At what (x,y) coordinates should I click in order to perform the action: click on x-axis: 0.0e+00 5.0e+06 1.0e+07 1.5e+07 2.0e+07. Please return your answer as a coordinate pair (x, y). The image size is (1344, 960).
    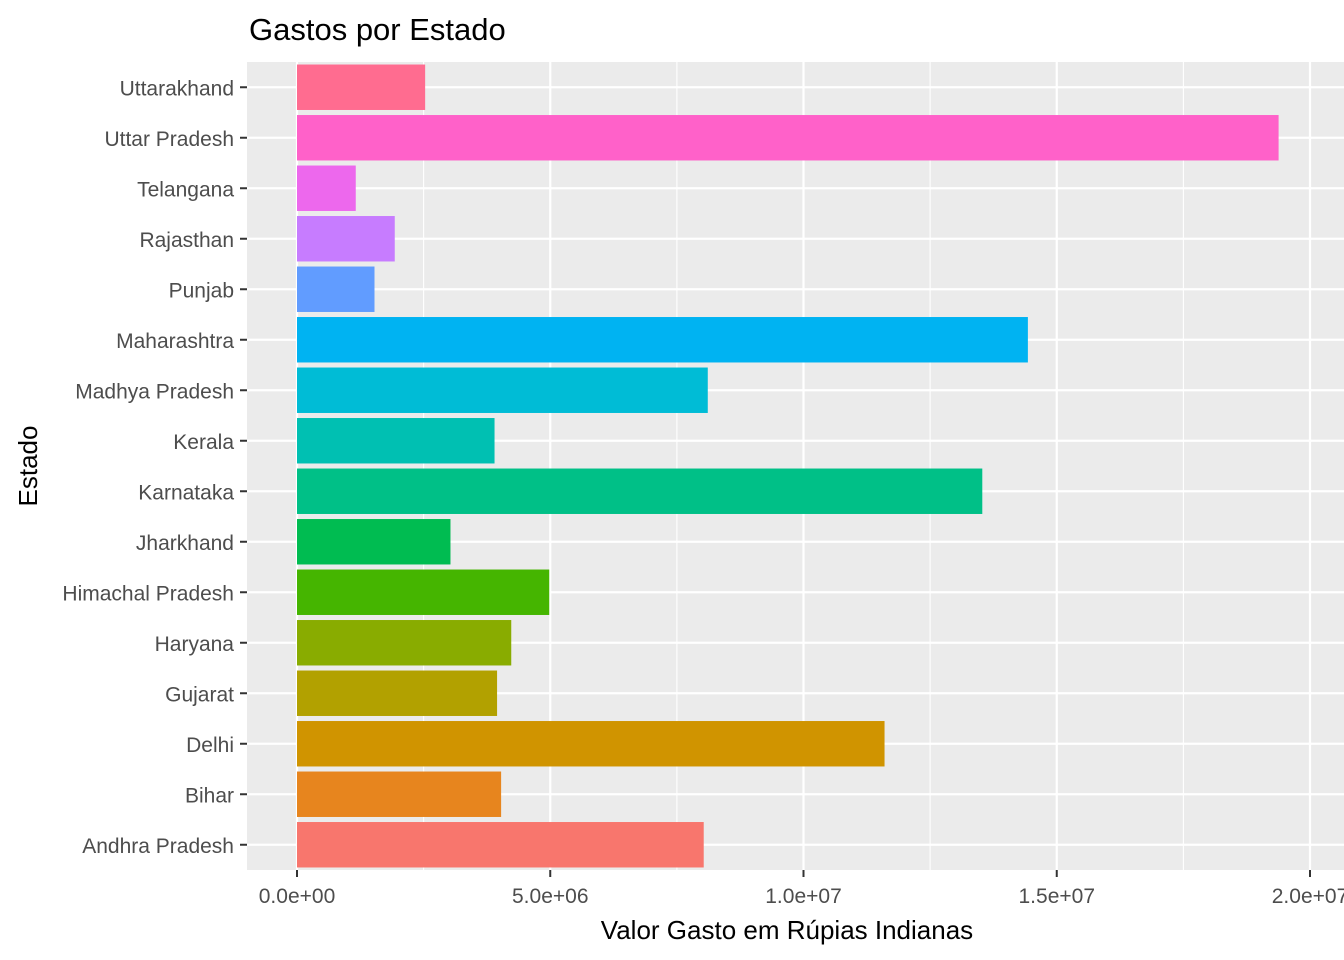
    Looking at the image, I should click on (801, 889).